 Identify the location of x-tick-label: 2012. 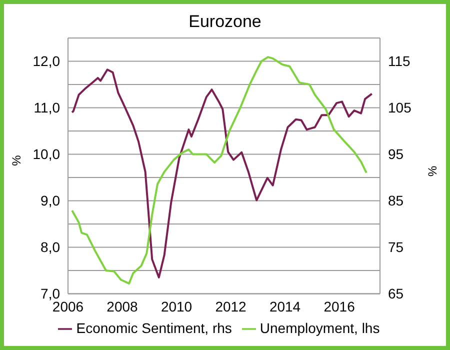
(231, 306).